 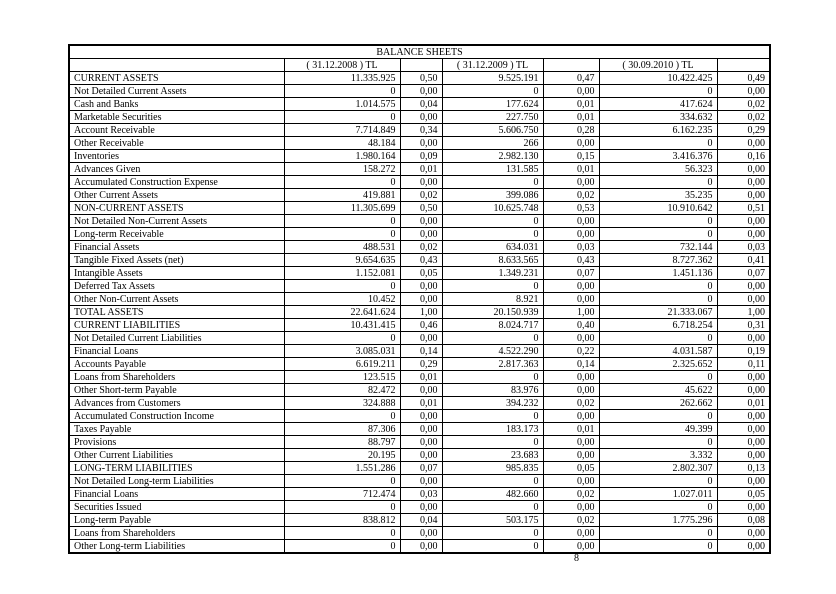 I want to click on amount-cell: 5.606.750, so click(x=492, y=130).